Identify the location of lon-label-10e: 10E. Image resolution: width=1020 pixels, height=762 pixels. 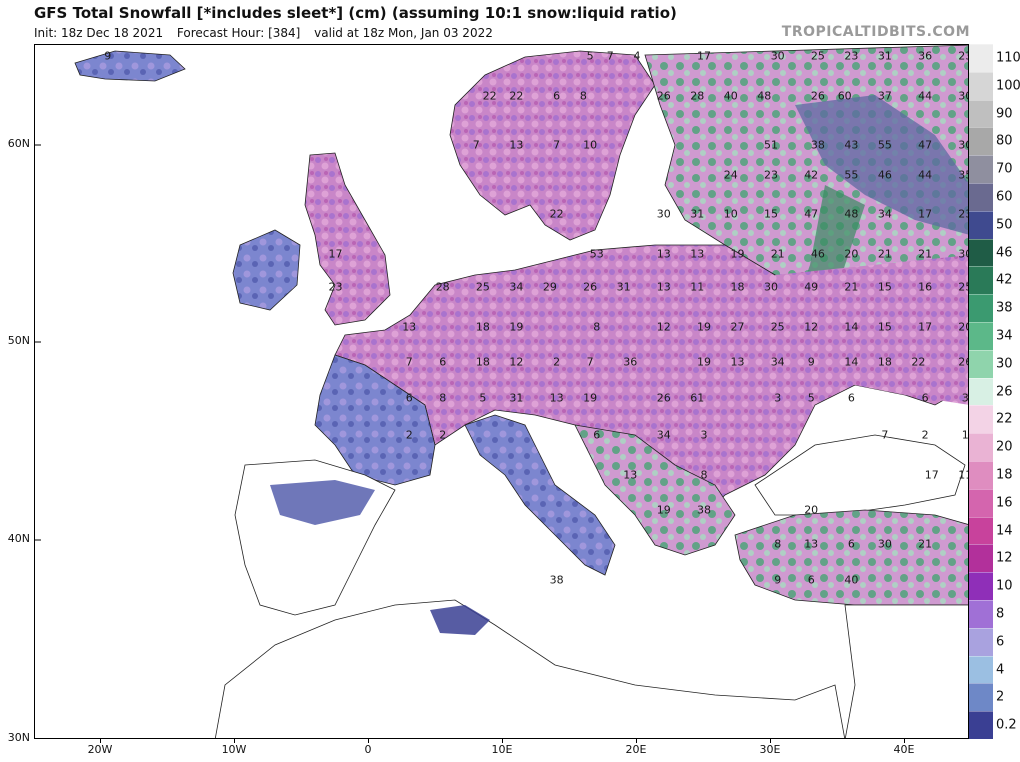
(502, 749).